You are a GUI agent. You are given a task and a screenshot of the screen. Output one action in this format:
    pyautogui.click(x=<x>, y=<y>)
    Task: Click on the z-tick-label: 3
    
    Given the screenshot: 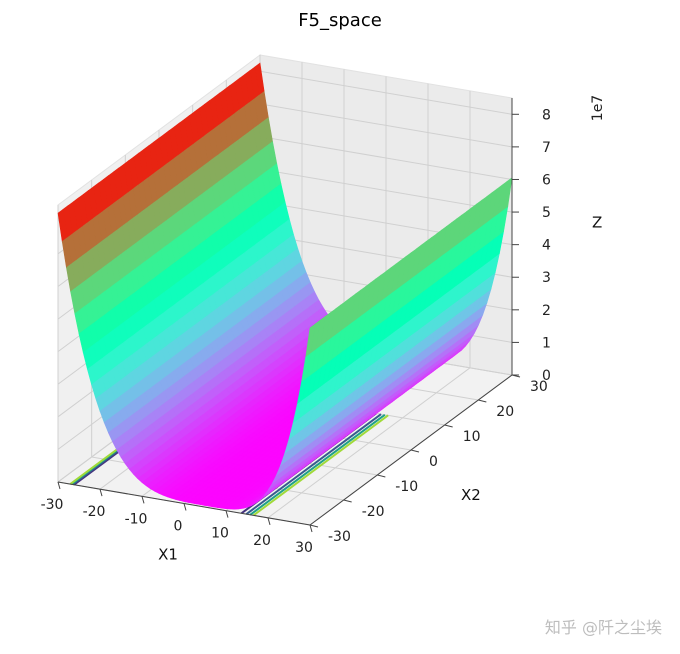 What is the action you would take?
    pyautogui.click(x=546, y=278)
    